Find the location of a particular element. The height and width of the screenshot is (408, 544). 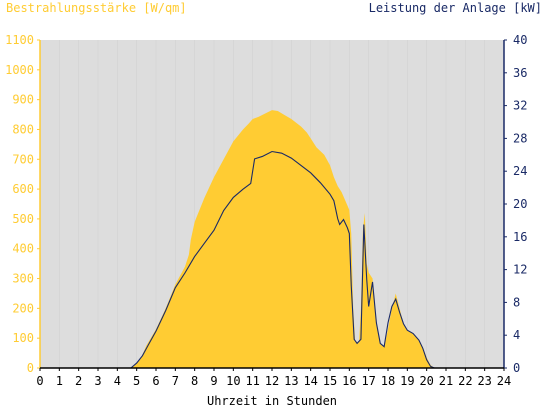

x-tick-label: 19 is located at coordinates (407, 381).